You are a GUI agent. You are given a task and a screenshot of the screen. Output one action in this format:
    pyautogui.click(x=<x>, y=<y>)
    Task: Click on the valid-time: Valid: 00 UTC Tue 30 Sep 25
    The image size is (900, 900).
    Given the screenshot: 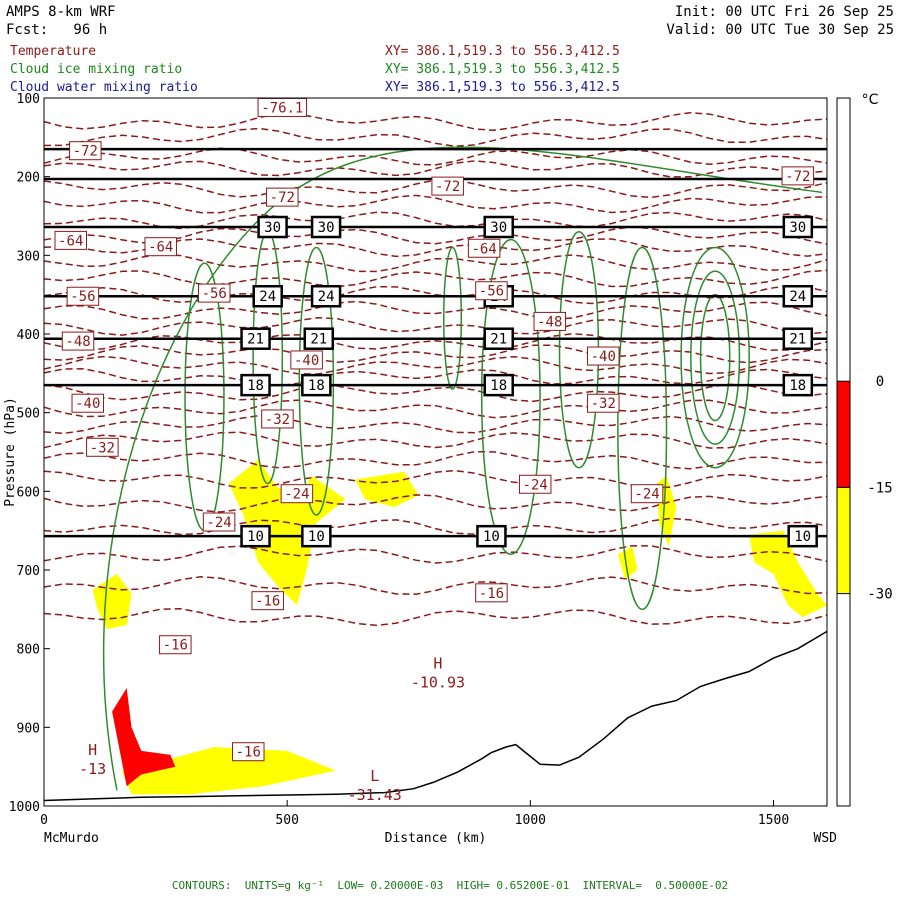 What is the action you would take?
    pyautogui.click(x=780, y=30)
    